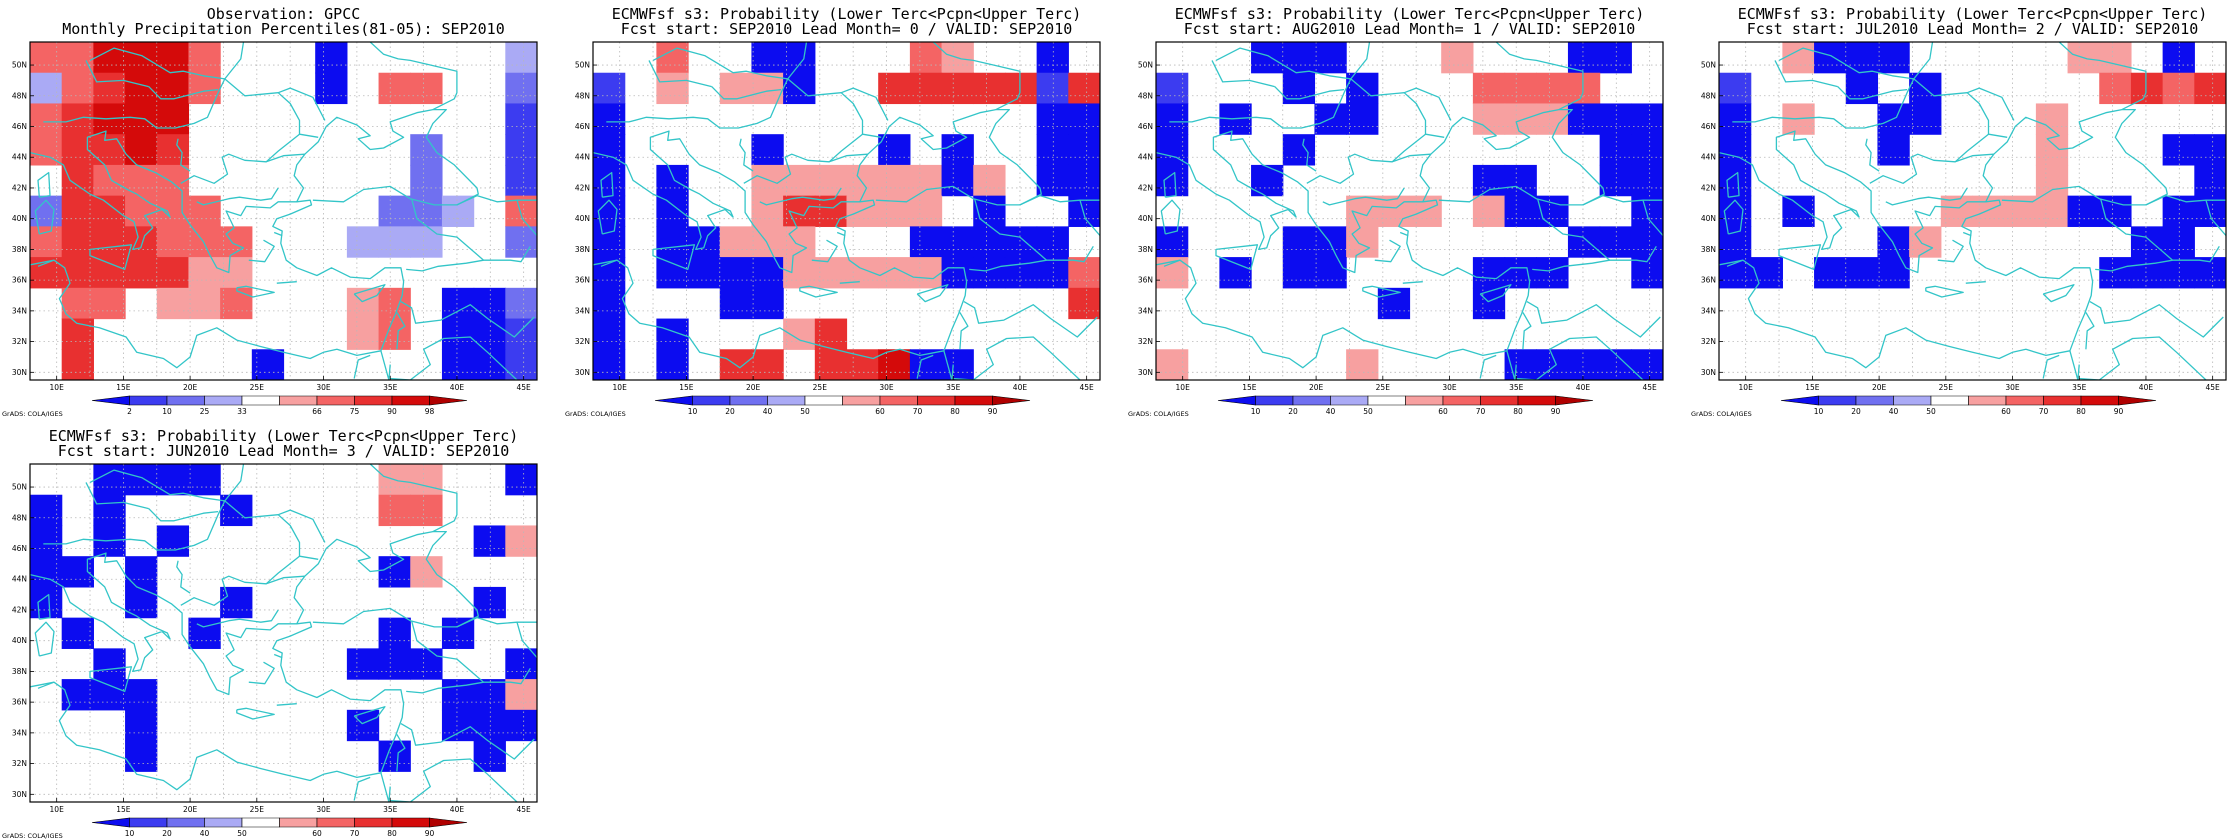  I want to click on x-tick-label: 15E, so click(1249, 387).